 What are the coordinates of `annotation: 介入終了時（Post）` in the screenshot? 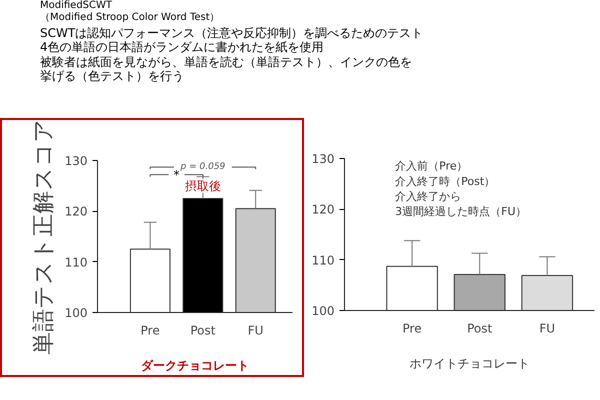 It's located at (445, 181).